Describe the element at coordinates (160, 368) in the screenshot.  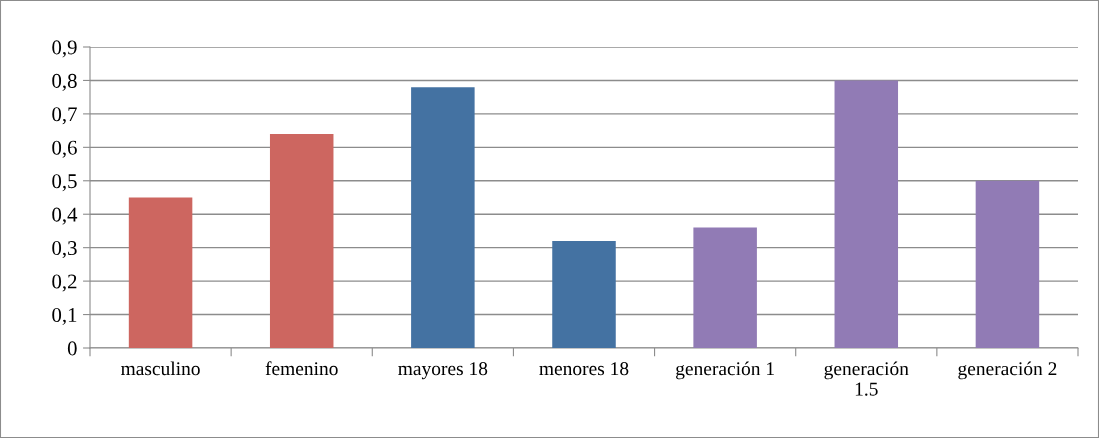
I see `x-tick-label: masculino` at that location.